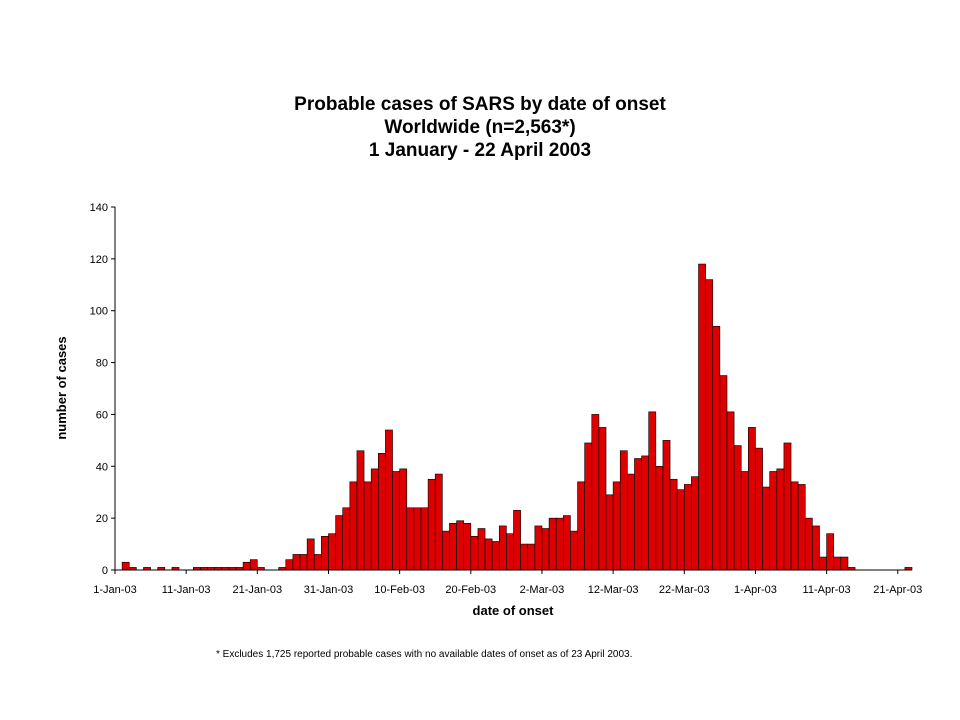  Describe the element at coordinates (102, 364) in the screenshot. I see `y-tick-label: 80` at that location.